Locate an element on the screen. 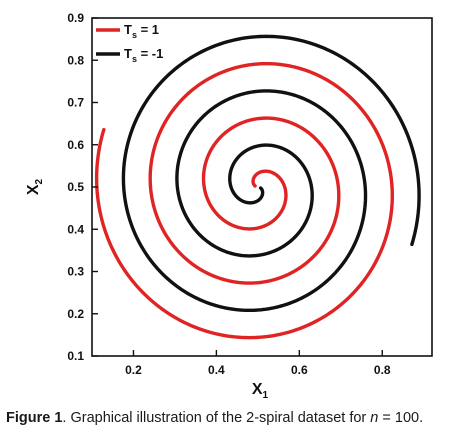 The width and height of the screenshot is (459, 438). y-axis-title: X2 is located at coordinates (35, 186).